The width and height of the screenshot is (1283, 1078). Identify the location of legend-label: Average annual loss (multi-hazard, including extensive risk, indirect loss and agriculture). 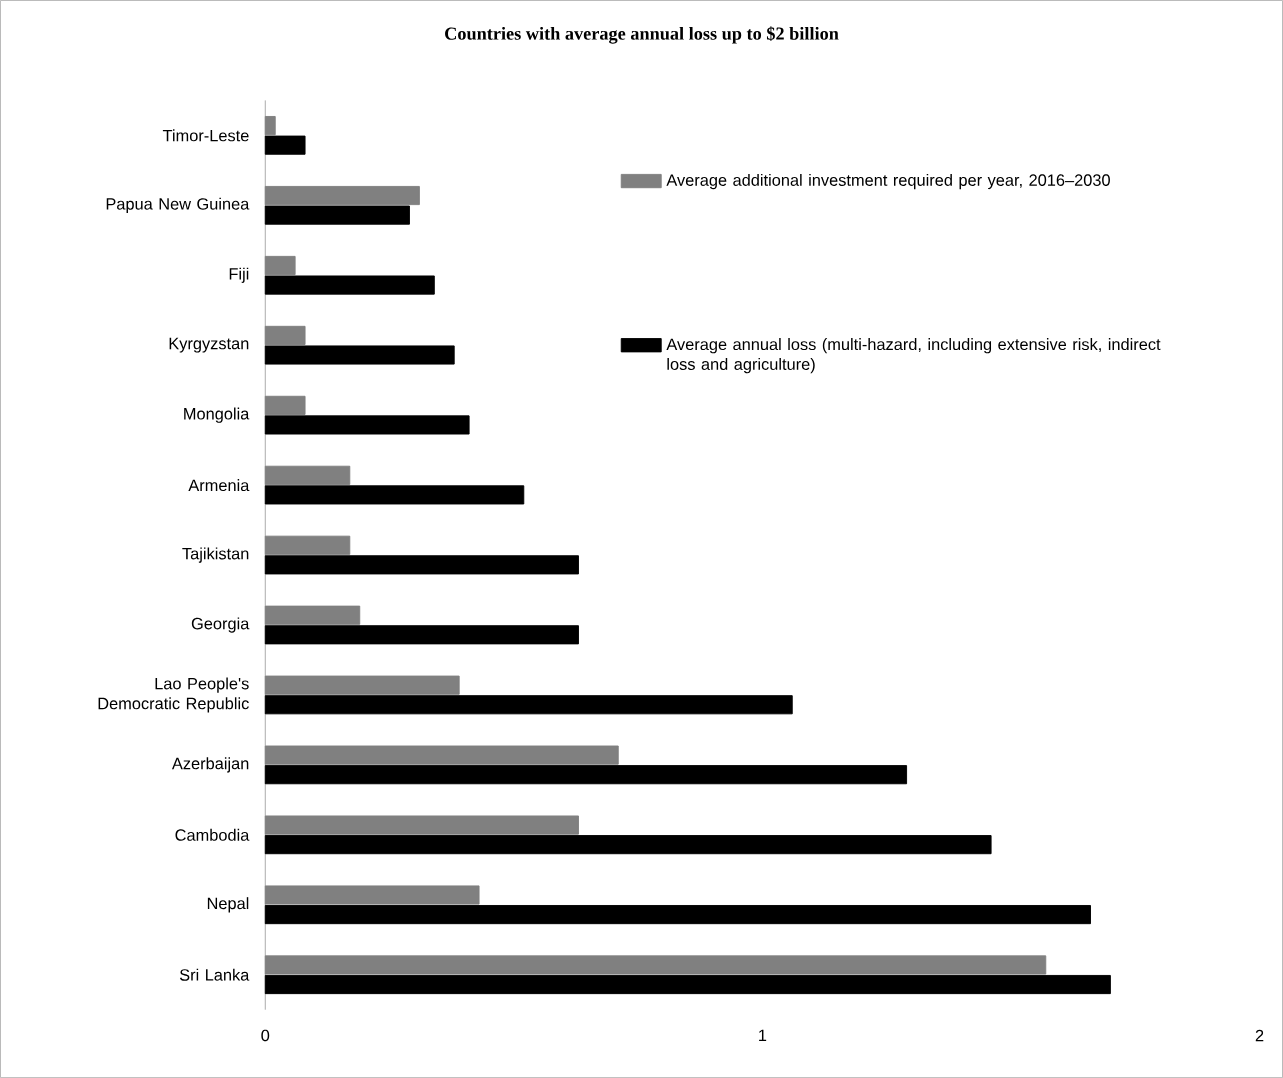
(913, 356).